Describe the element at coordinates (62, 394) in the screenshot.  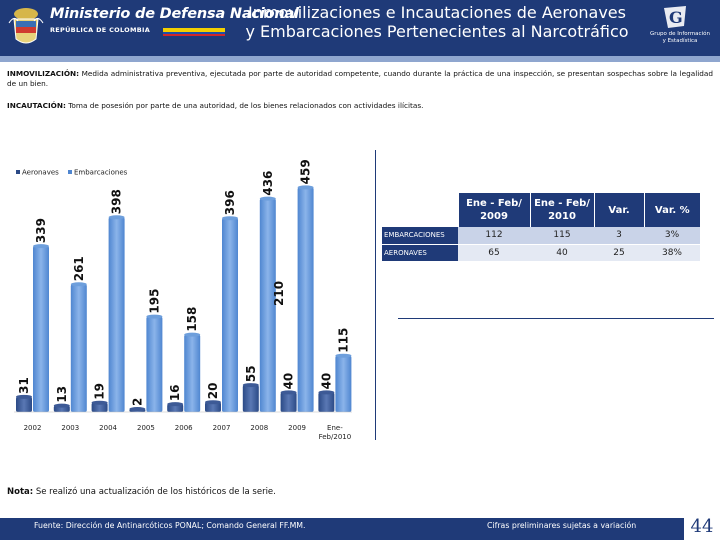
I see `data-label-aeronaves: 13` at that location.